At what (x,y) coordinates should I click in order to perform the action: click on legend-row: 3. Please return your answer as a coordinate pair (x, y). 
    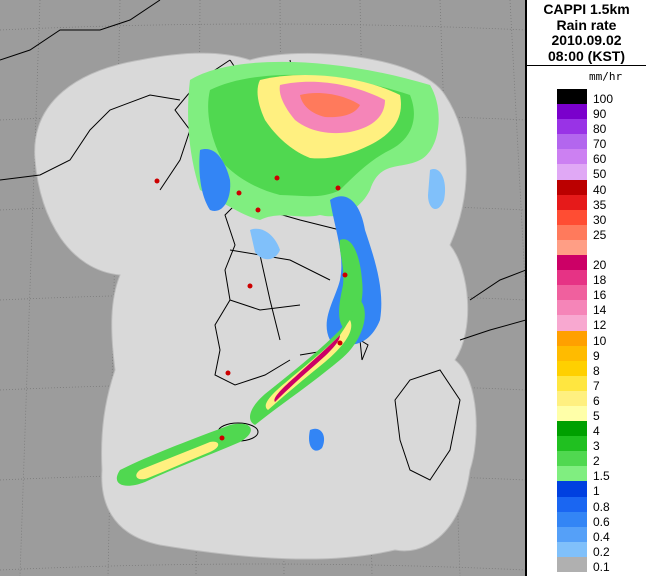
    Looking at the image, I should click on (578, 444).